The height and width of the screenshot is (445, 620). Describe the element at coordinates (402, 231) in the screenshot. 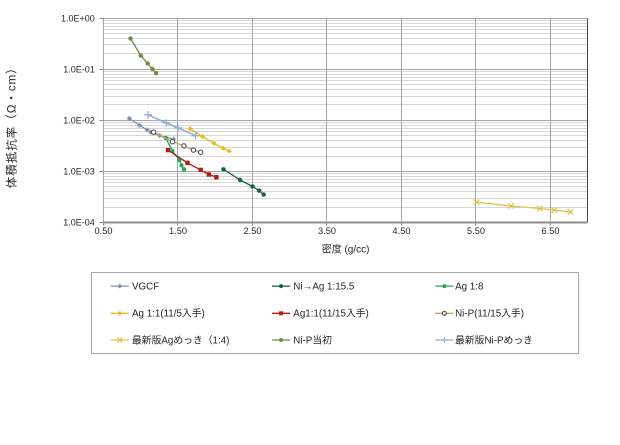

I see `svg-text: 4.50` at that location.